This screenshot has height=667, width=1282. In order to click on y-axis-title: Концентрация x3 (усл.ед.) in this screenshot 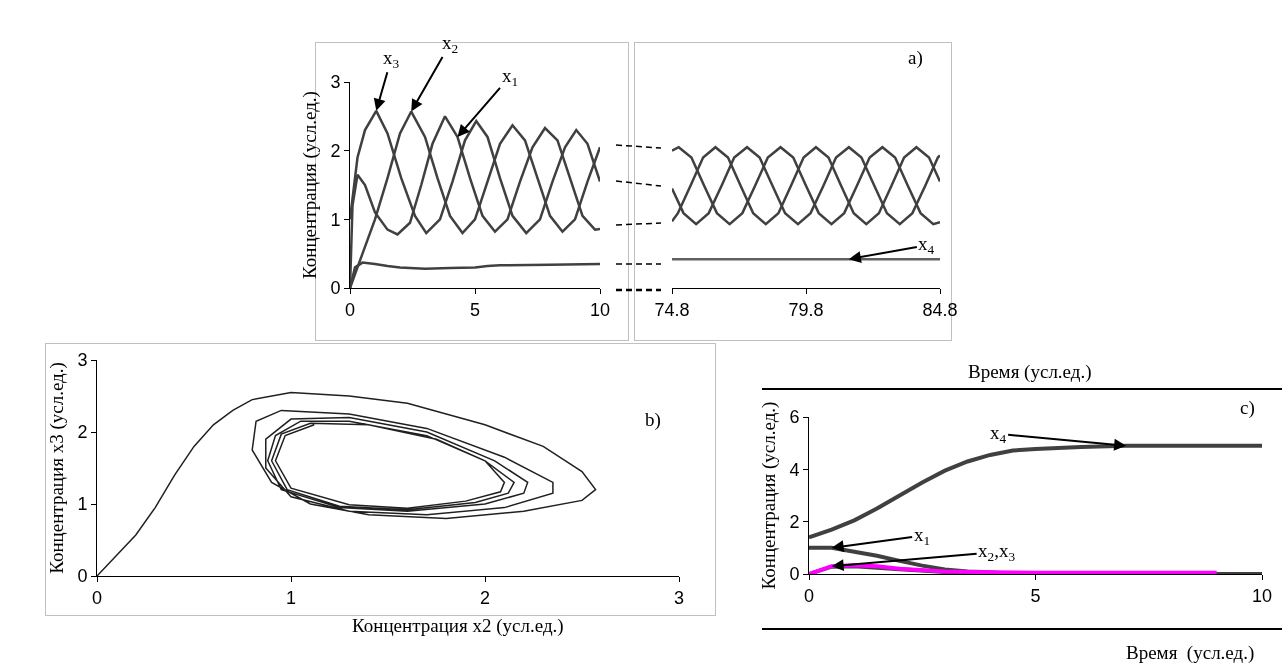, I will do `click(57, 468)`.